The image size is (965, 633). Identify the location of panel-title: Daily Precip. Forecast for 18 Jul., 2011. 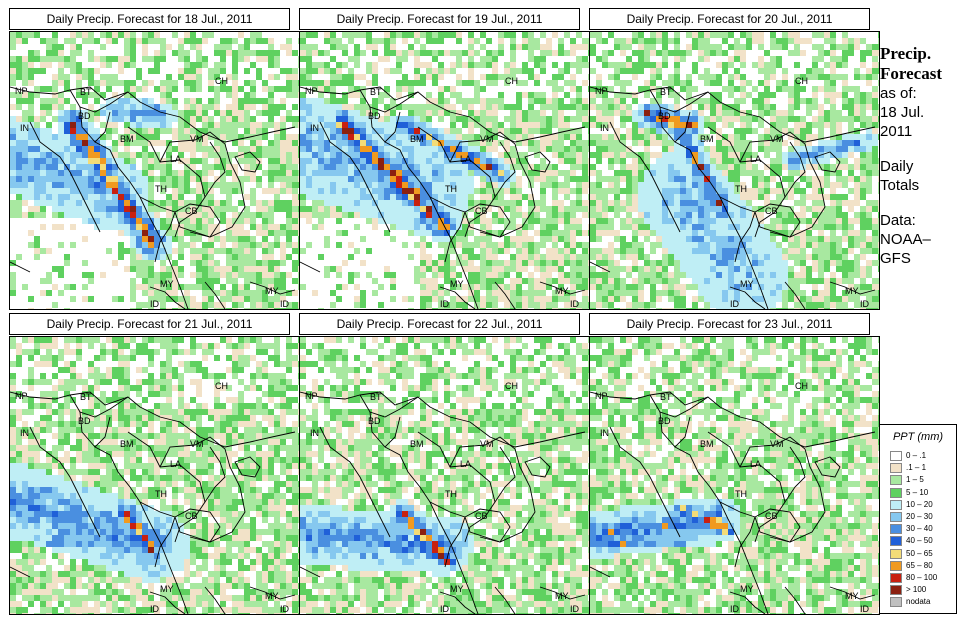
(149, 19).